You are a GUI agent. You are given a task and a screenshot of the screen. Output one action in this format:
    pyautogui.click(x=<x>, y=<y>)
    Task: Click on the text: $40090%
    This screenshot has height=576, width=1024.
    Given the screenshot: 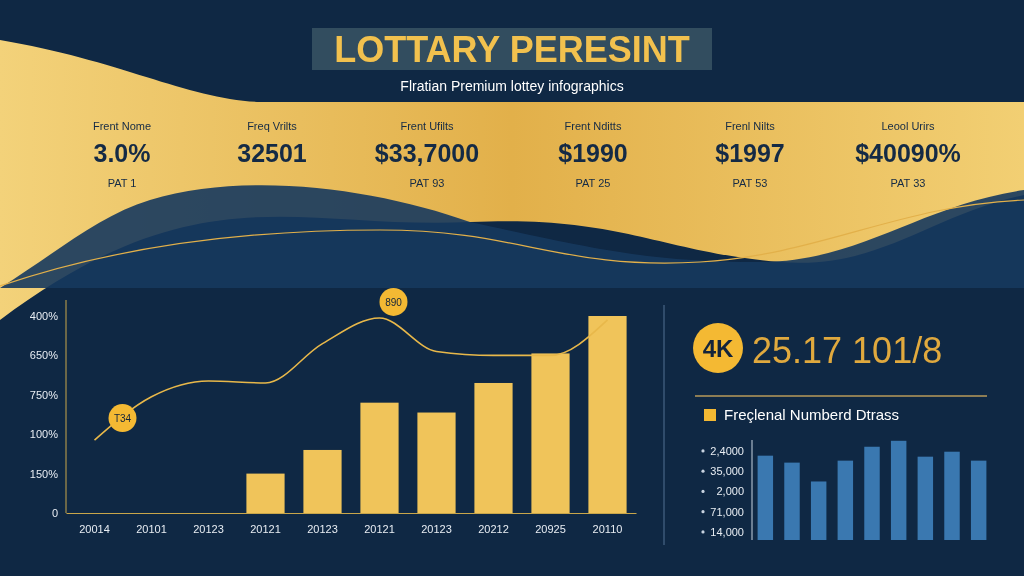 What is the action you would take?
    pyautogui.click(x=908, y=153)
    